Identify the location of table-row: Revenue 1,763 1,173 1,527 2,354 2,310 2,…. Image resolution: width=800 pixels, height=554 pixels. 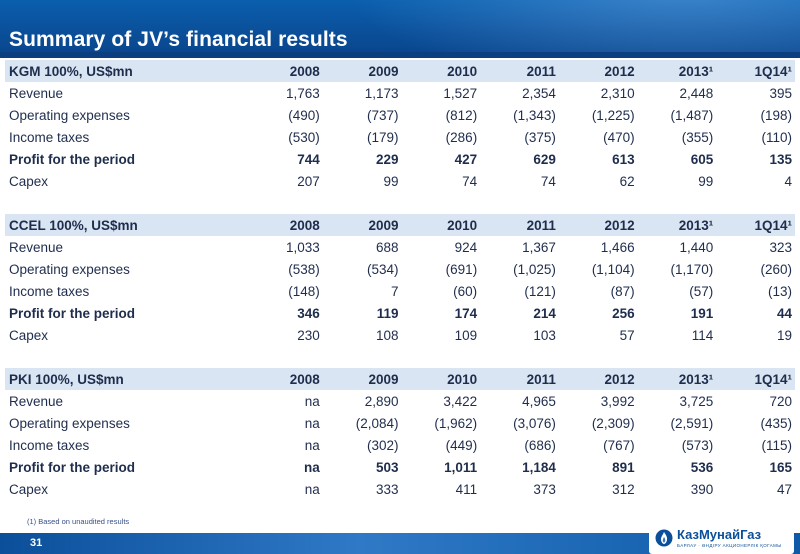
(400, 93).